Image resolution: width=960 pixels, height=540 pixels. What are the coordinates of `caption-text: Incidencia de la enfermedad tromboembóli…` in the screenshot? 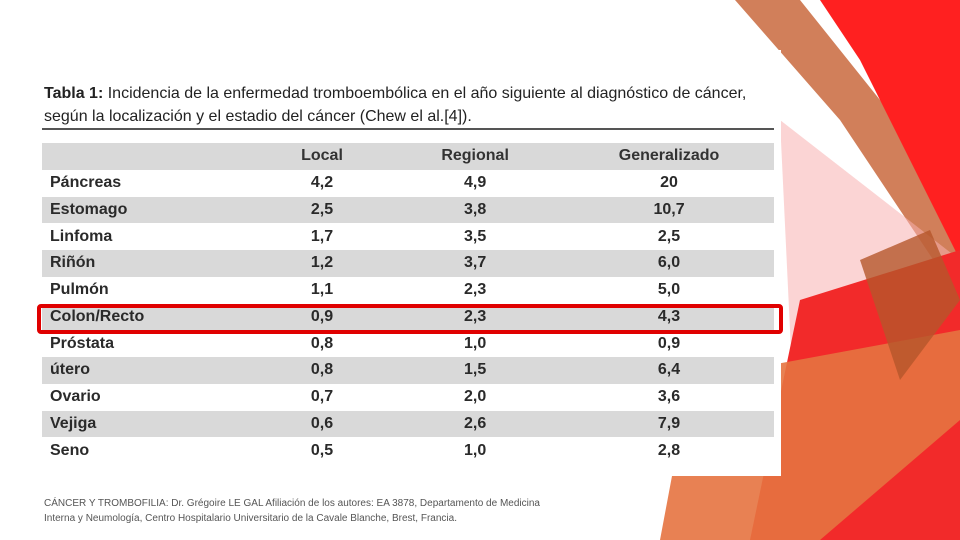 It's located at (395, 105).